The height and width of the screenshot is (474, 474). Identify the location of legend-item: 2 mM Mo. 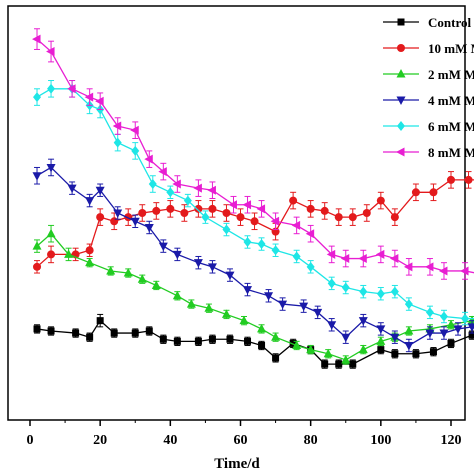
(428, 74).